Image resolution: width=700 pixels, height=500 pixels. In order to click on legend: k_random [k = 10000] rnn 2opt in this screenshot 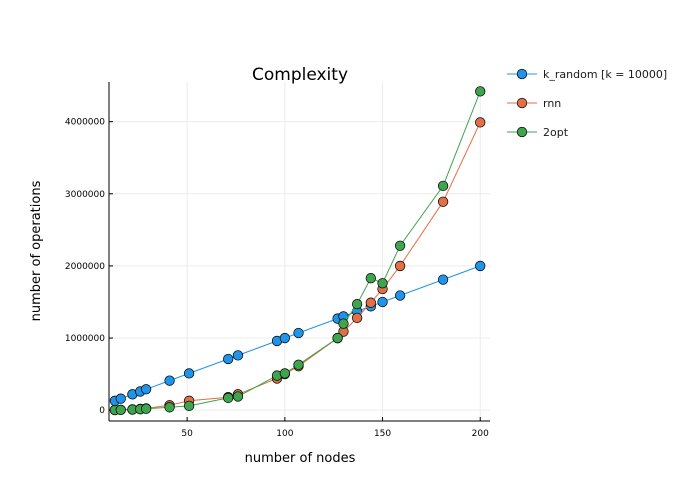, I will do `click(587, 103)`.